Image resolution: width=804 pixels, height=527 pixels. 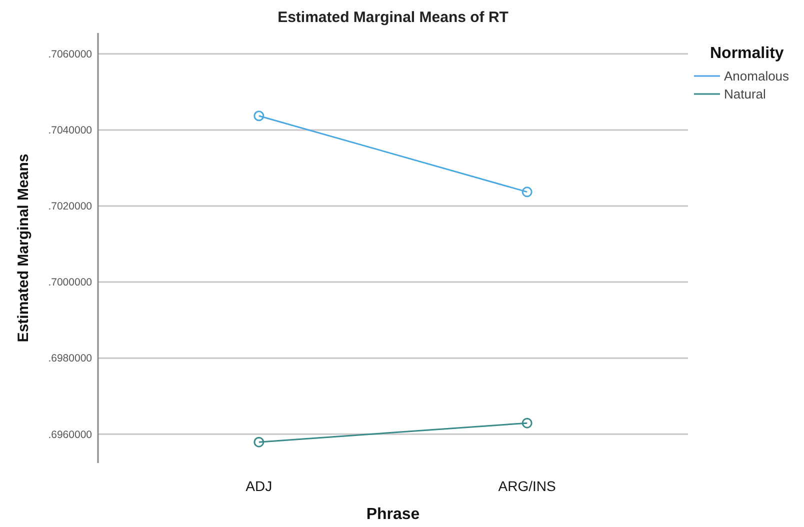 What do you see at coordinates (527, 486) in the screenshot?
I see `x-tick-label: ARG/INS` at bounding box center [527, 486].